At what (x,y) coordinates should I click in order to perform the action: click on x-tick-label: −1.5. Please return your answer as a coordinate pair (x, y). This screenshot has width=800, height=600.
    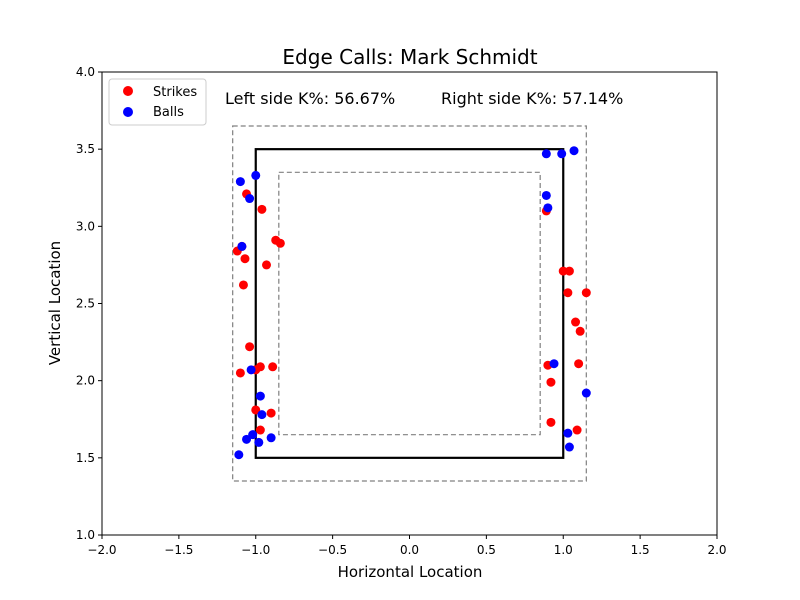
    Looking at the image, I should click on (178, 550).